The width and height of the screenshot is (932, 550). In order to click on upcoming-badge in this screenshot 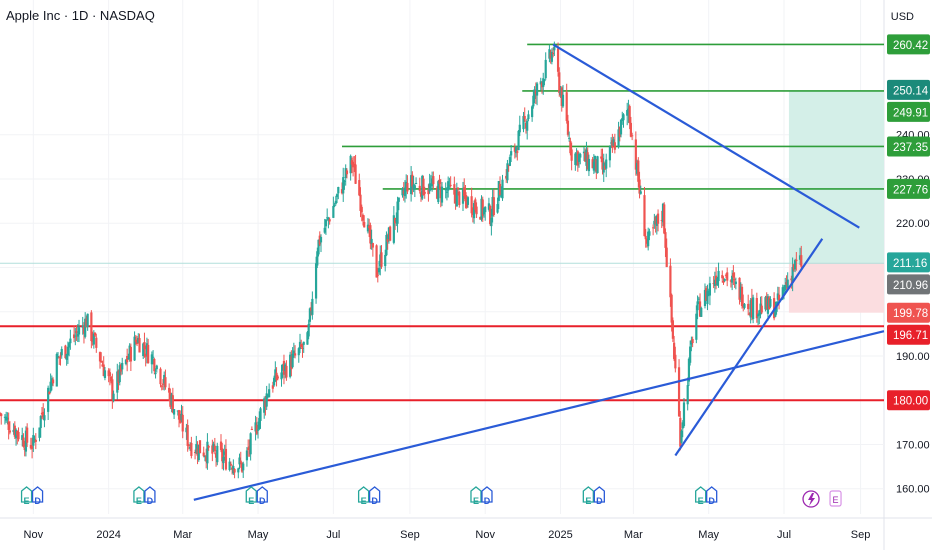, I will do `click(835, 498)`.